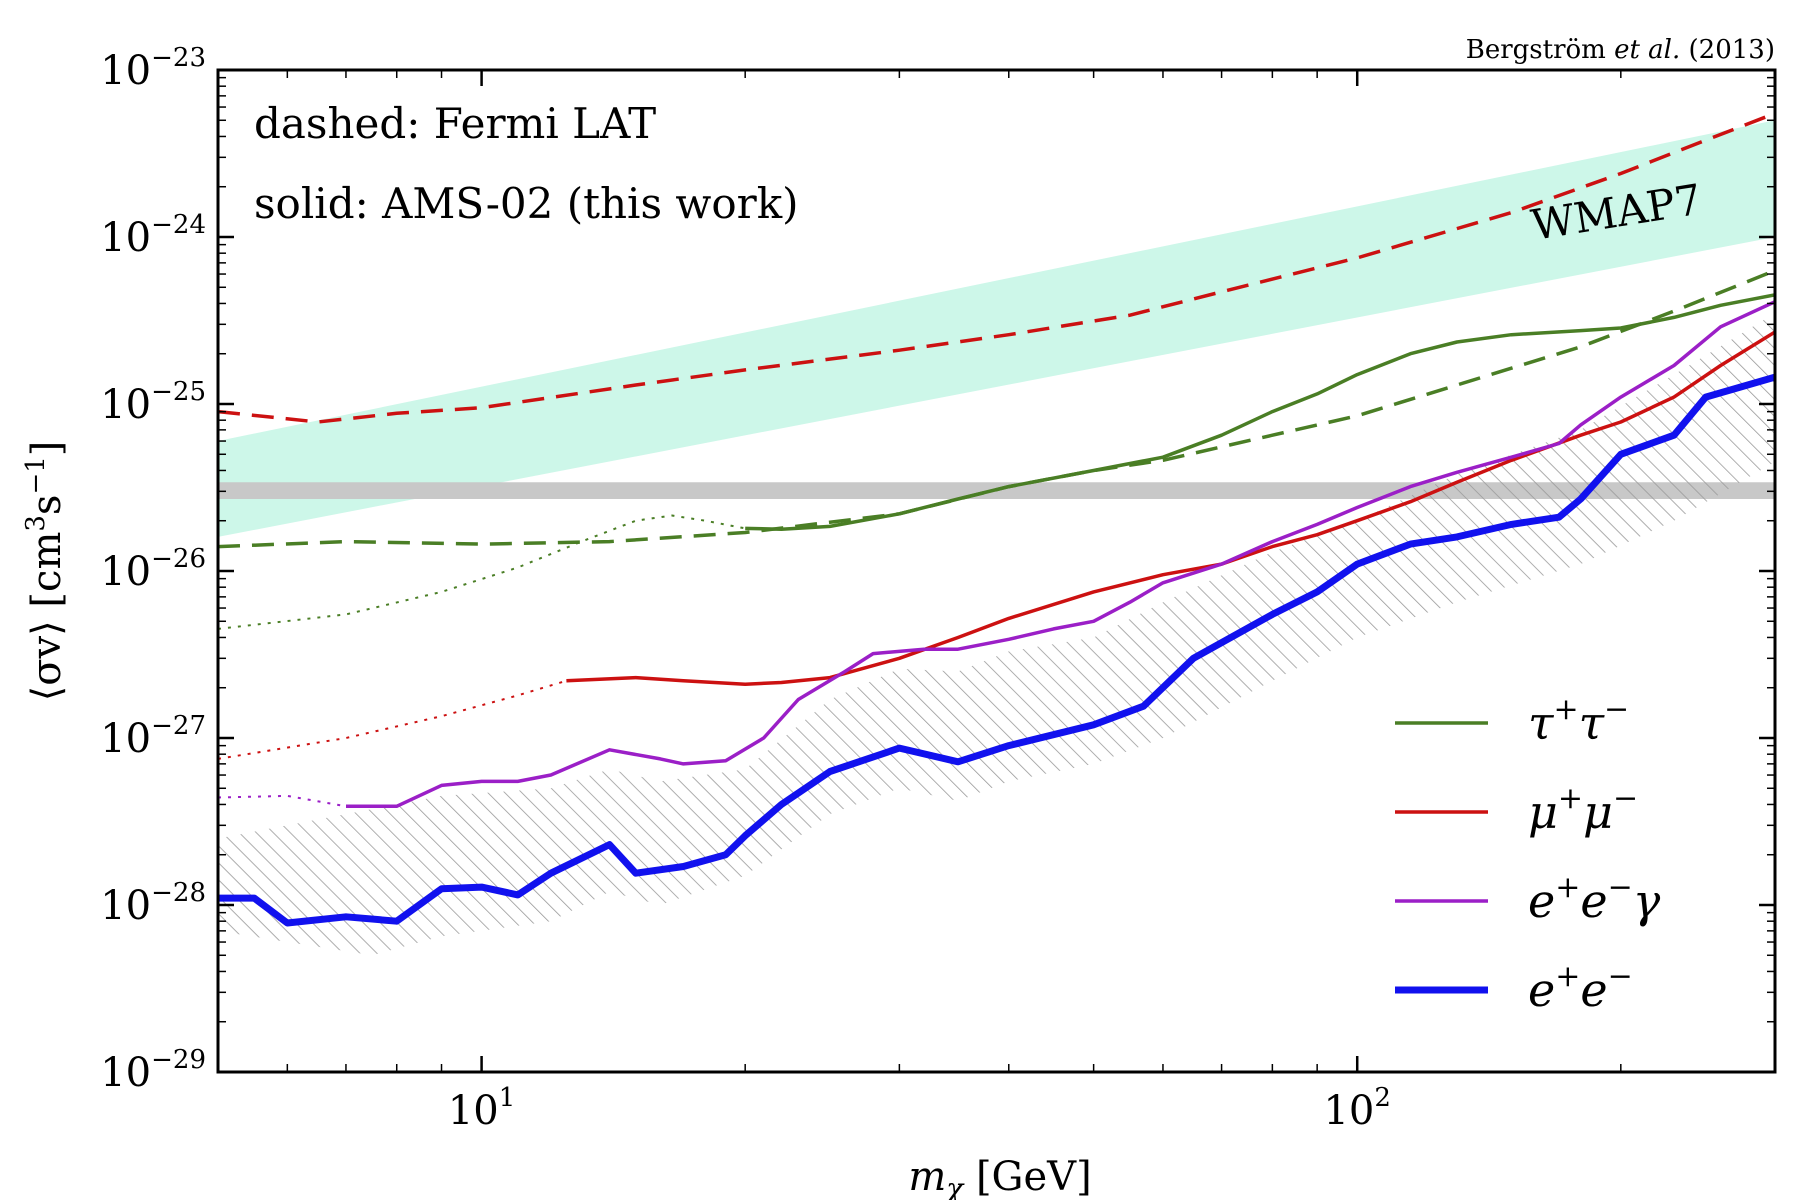 This screenshot has height=1200, width=1800. I want to click on legend-label: τ+τ−, so click(1578, 721).